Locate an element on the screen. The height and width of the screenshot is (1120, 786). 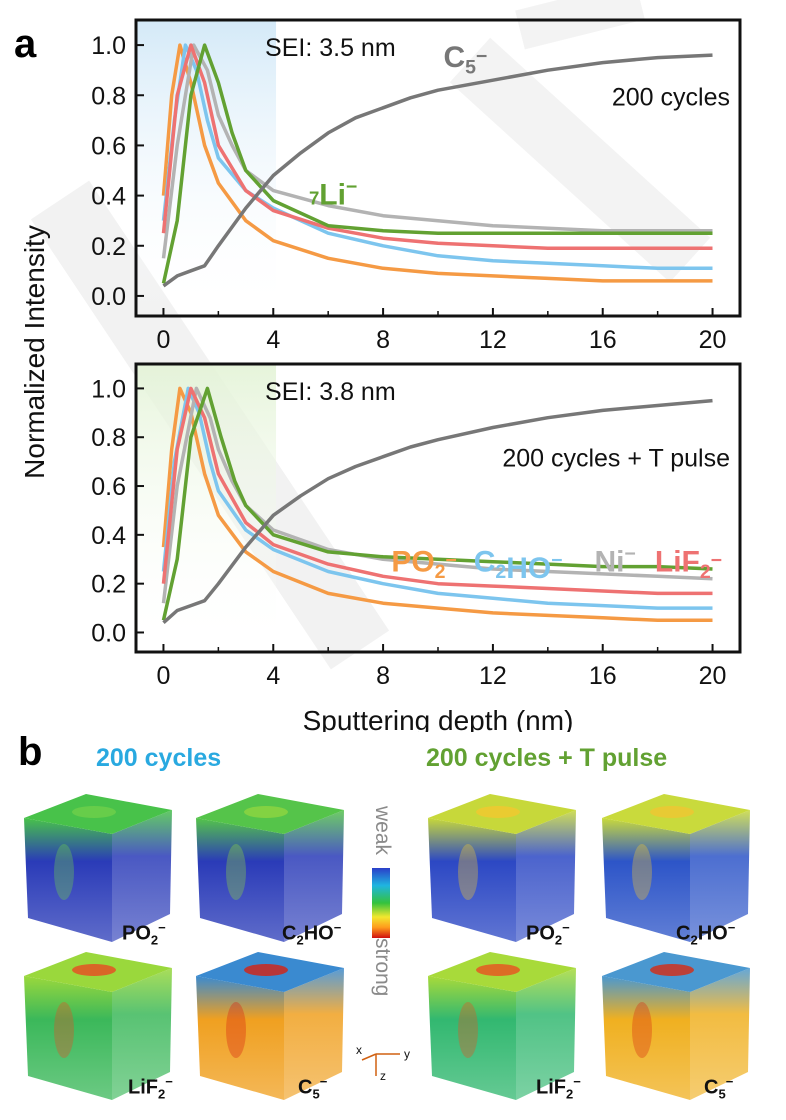
colorbar is located at coordinates (381, 903).